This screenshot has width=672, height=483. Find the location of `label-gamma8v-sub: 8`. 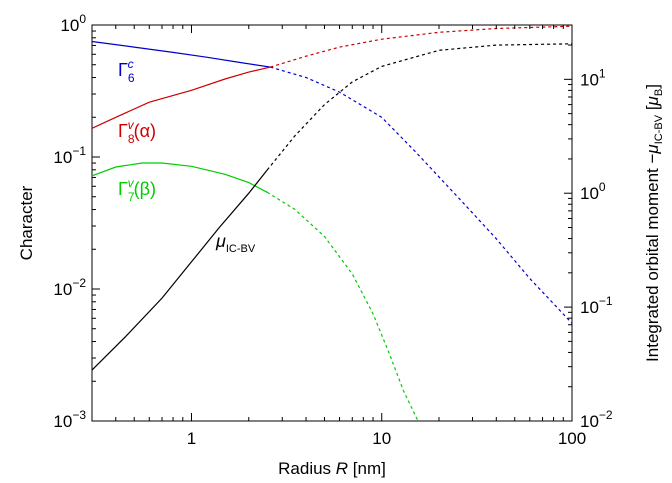

label-gamma8v-sub: 8 is located at coordinates (131, 139).